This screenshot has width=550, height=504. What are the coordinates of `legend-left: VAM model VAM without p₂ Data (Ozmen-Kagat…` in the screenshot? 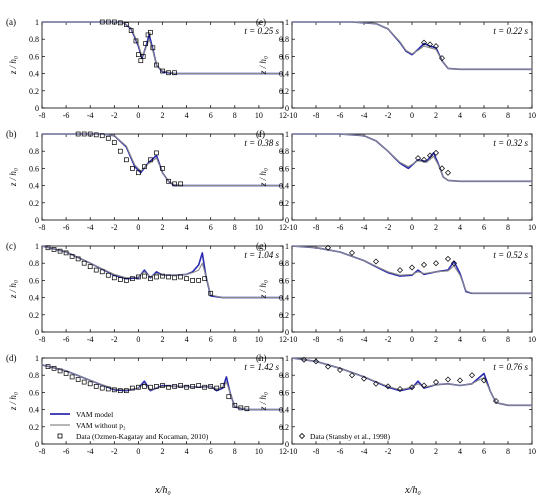 It's located at (129, 425).